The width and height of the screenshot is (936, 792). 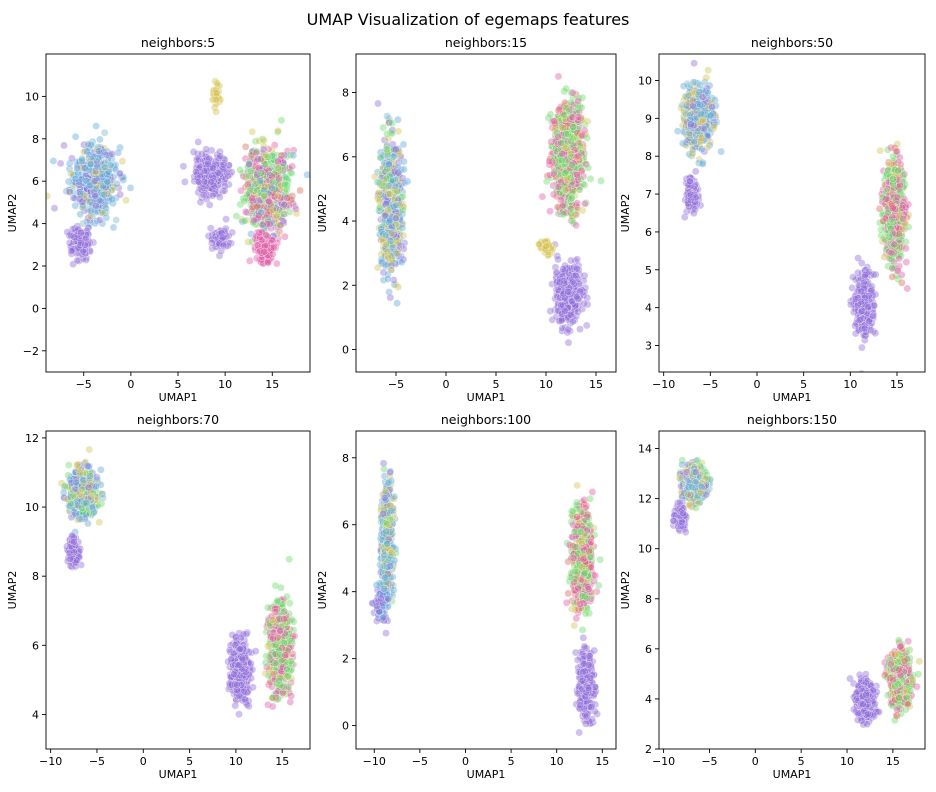 I want to click on x-tick-label: 10, so click(x=546, y=384).